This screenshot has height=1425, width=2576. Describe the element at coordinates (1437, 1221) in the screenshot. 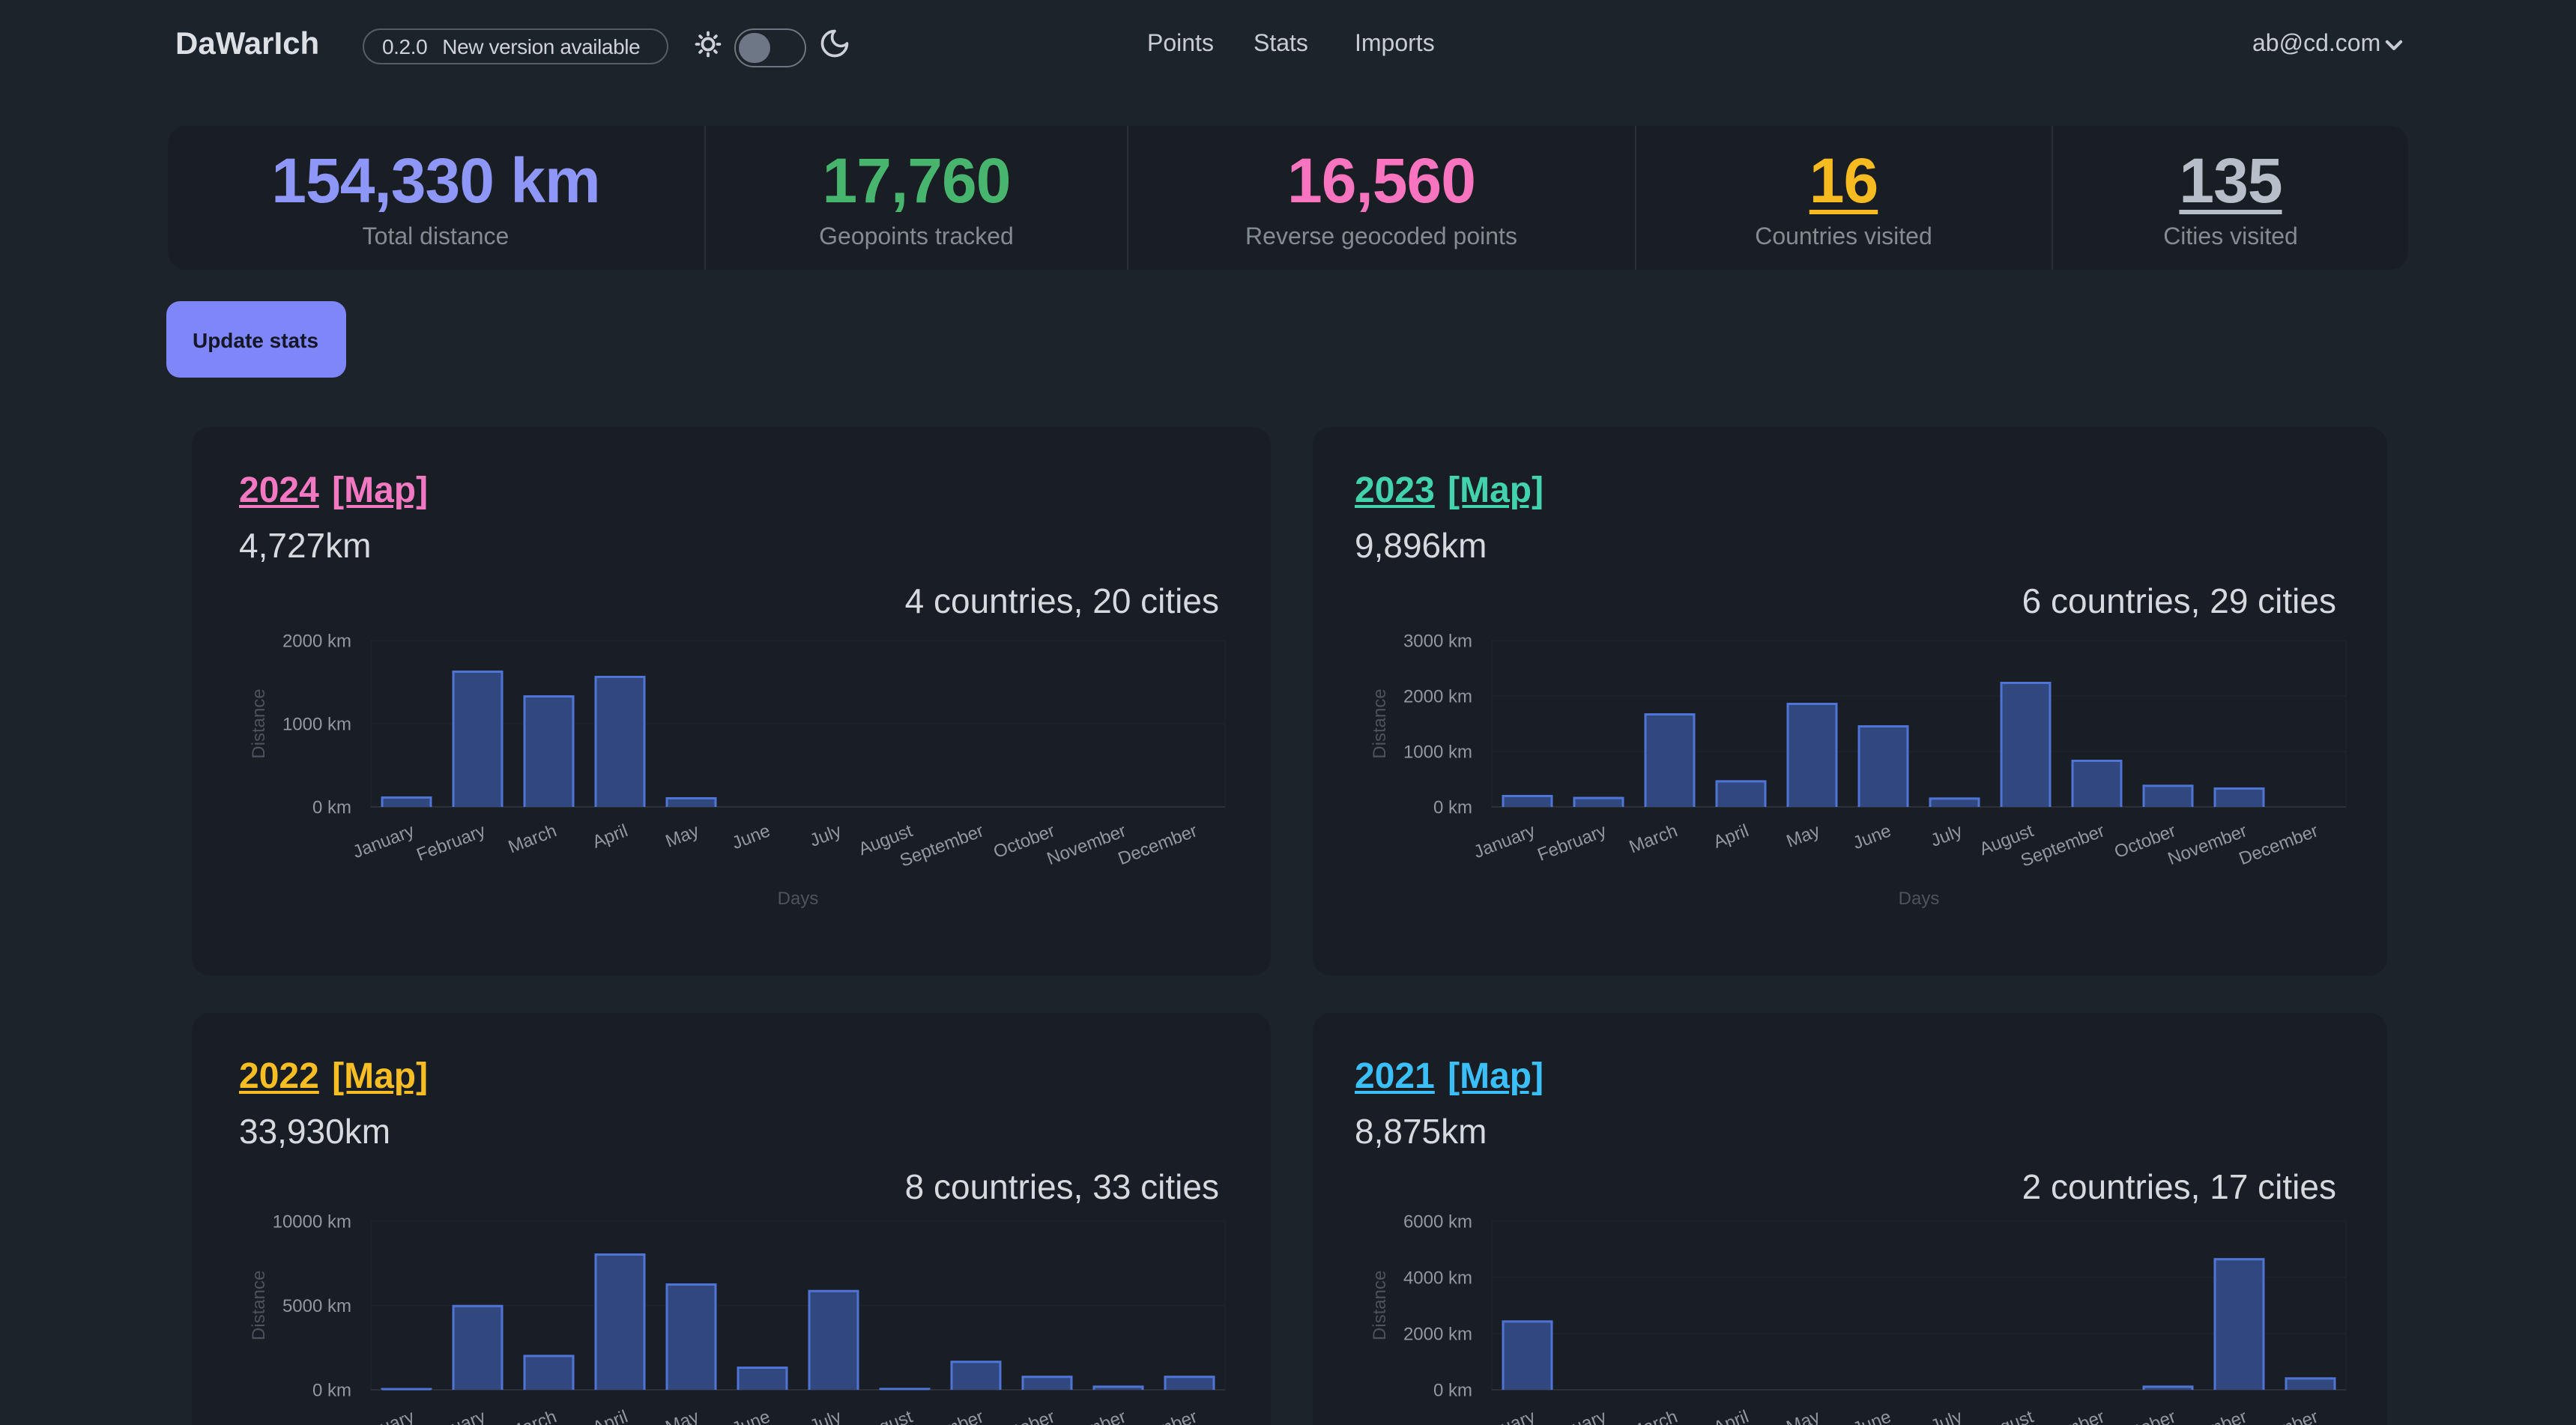

I see `svg-text: 6000 km` at that location.